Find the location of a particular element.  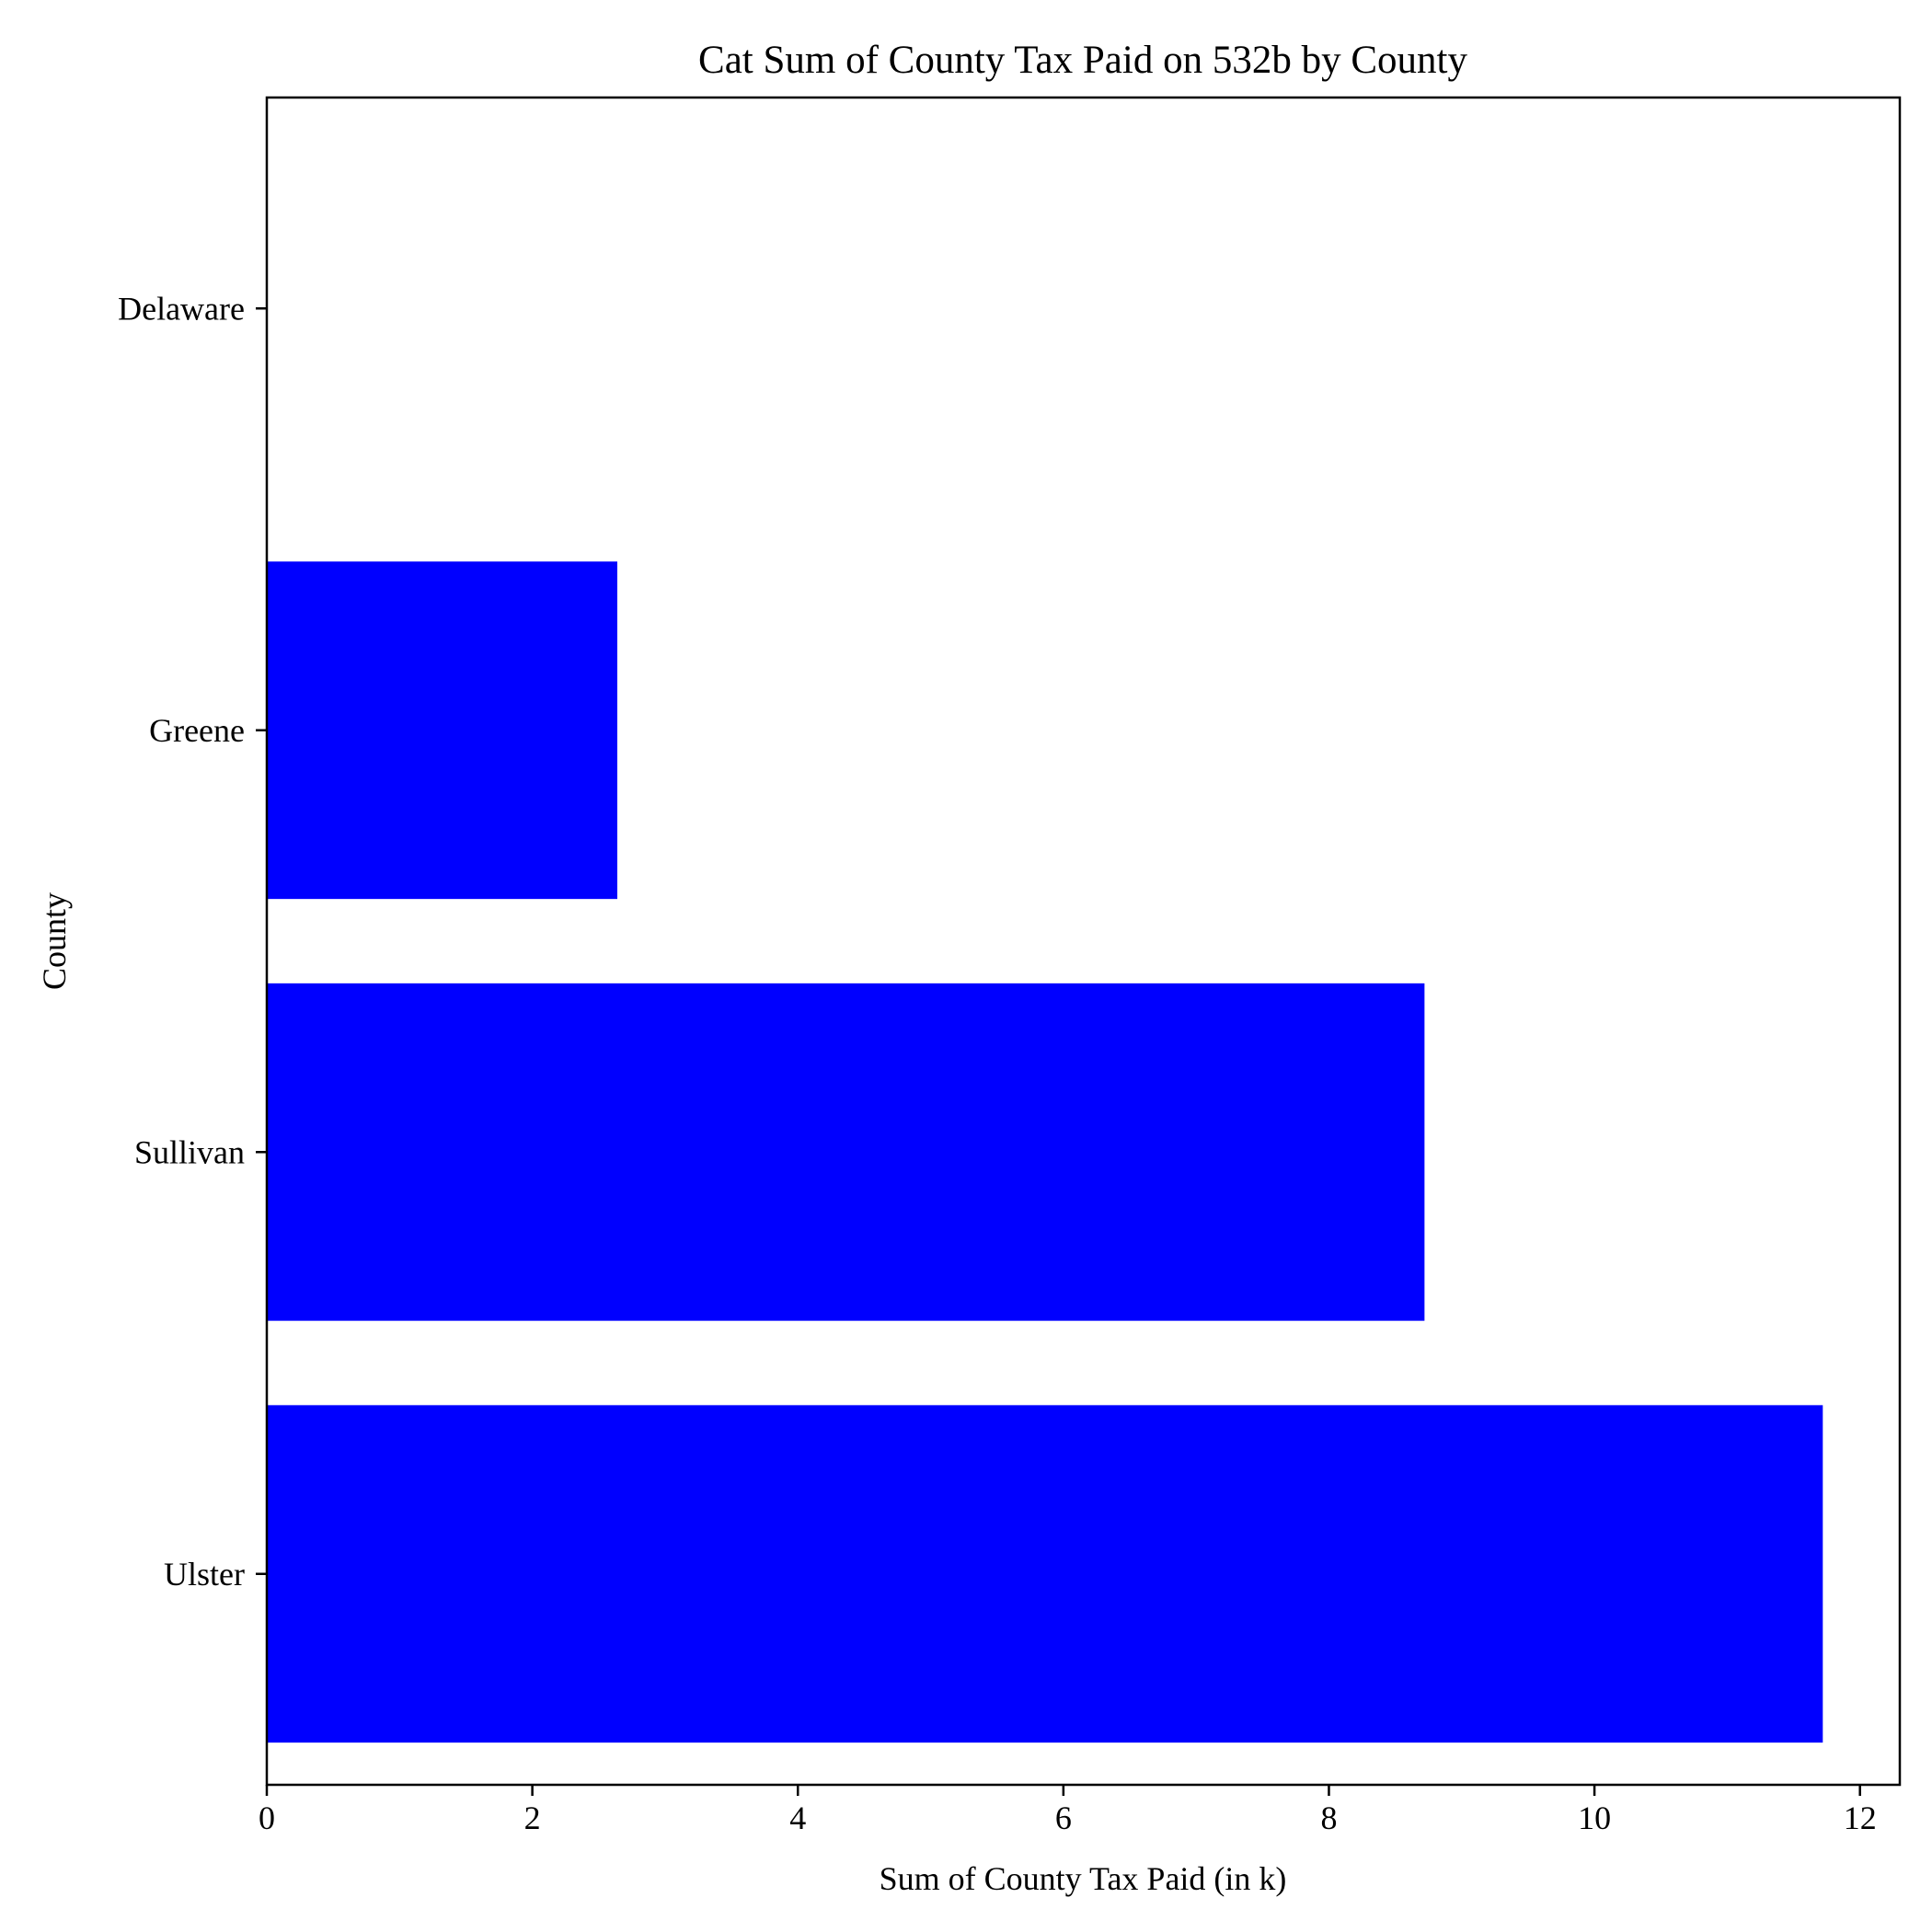

x-tick-label: 6 is located at coordinates (1063, 1818).